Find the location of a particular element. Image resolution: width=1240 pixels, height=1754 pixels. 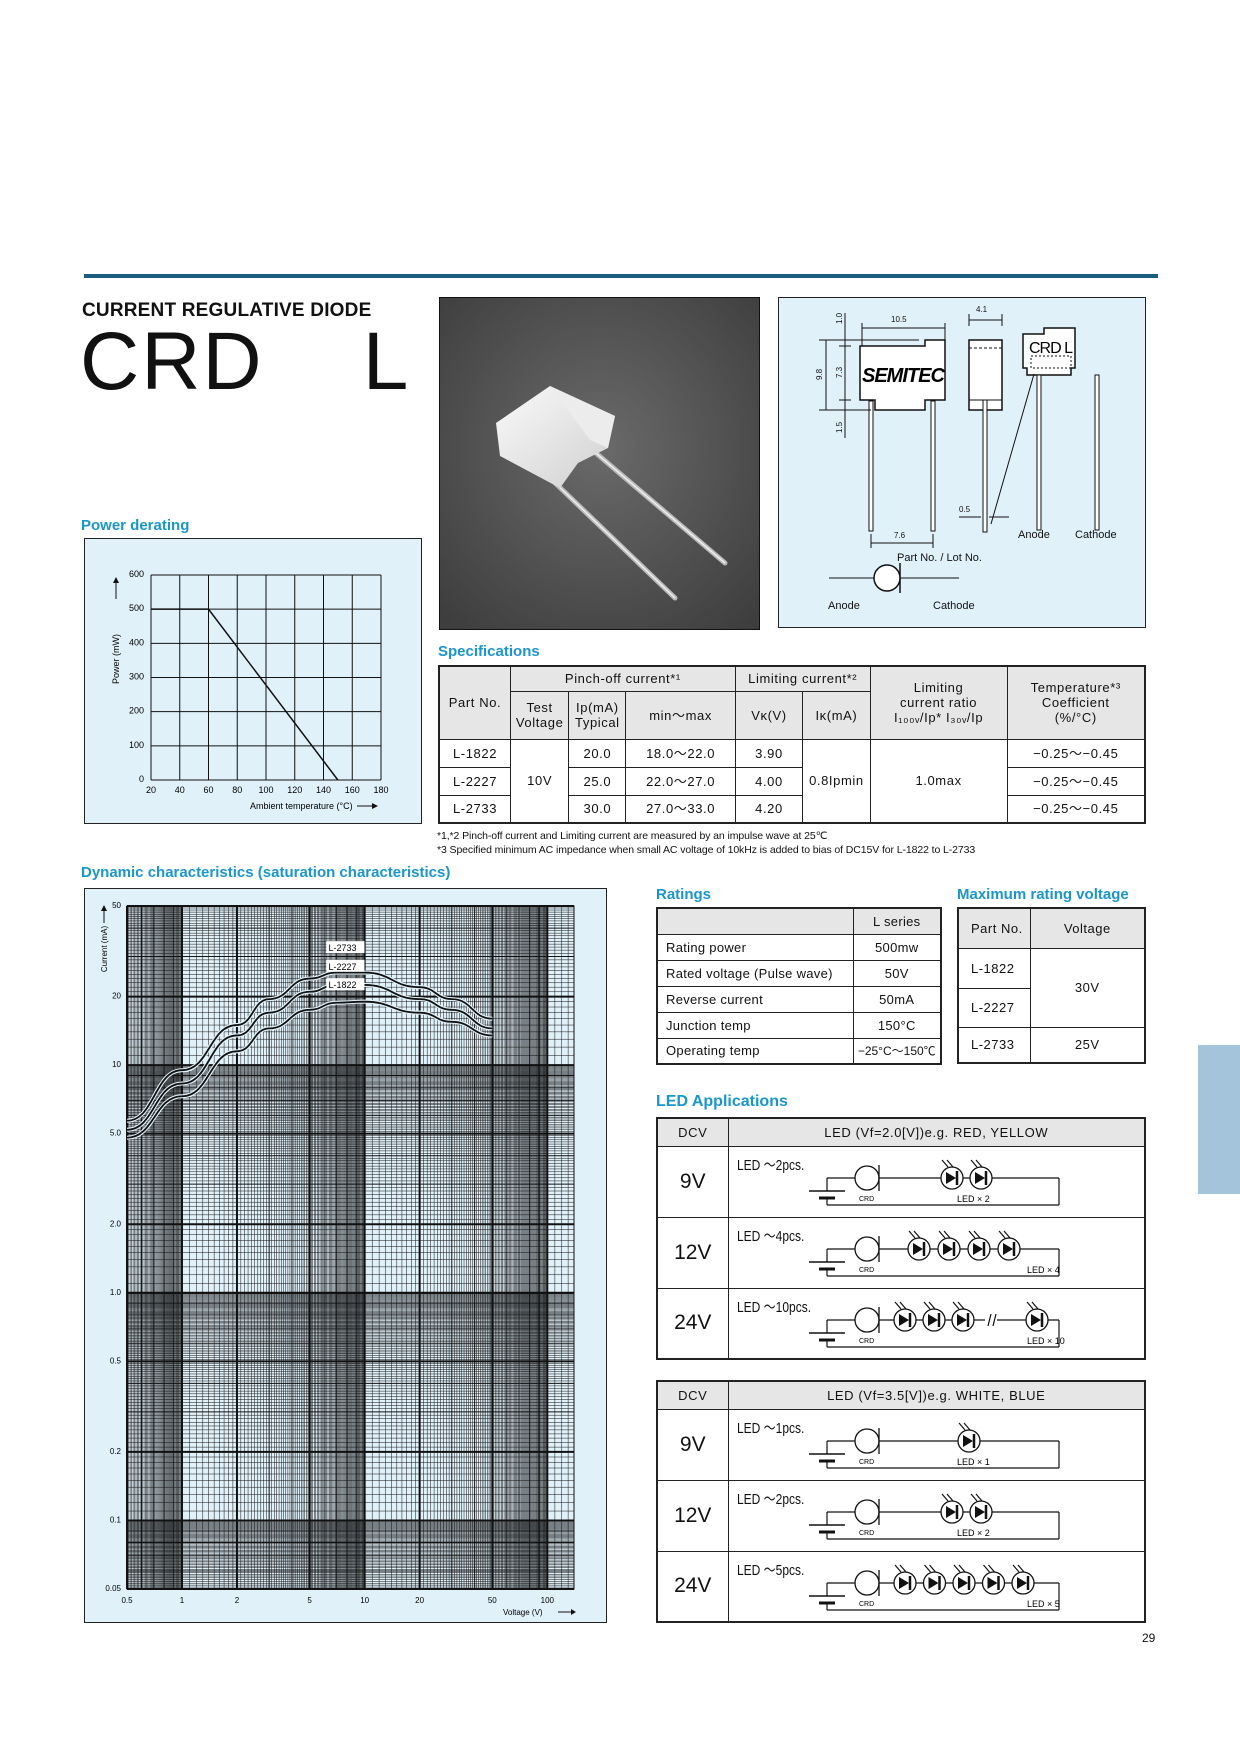

y-tick-label: 0.05 is located at coordinates (113, 1588).